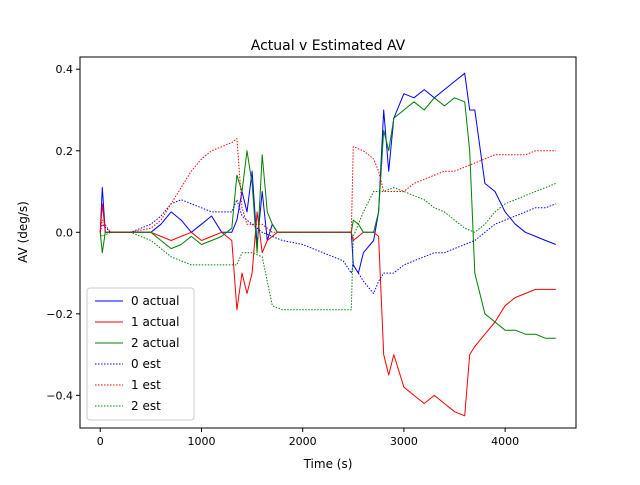 This screenshot has width=640, height=485. I want to click on series-line-0-est, so click(327, 246).